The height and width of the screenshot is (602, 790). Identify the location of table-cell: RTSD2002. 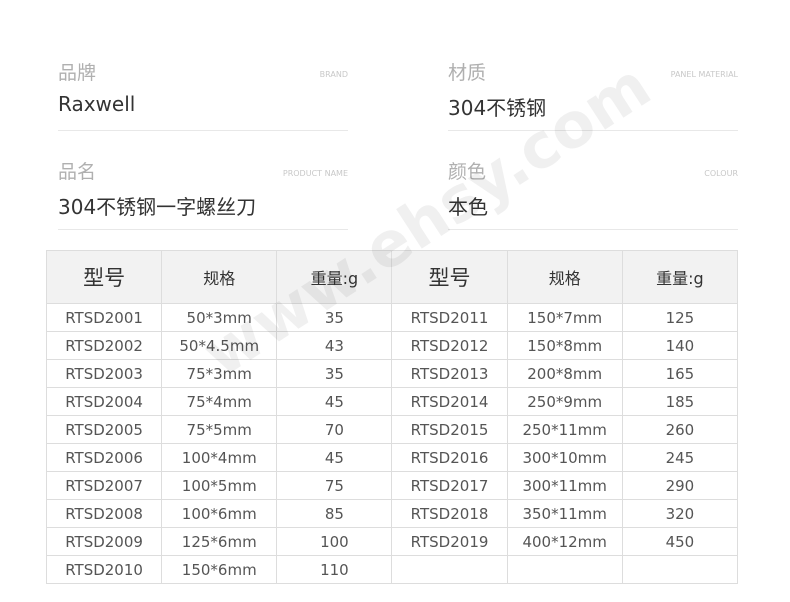
(104, 345).